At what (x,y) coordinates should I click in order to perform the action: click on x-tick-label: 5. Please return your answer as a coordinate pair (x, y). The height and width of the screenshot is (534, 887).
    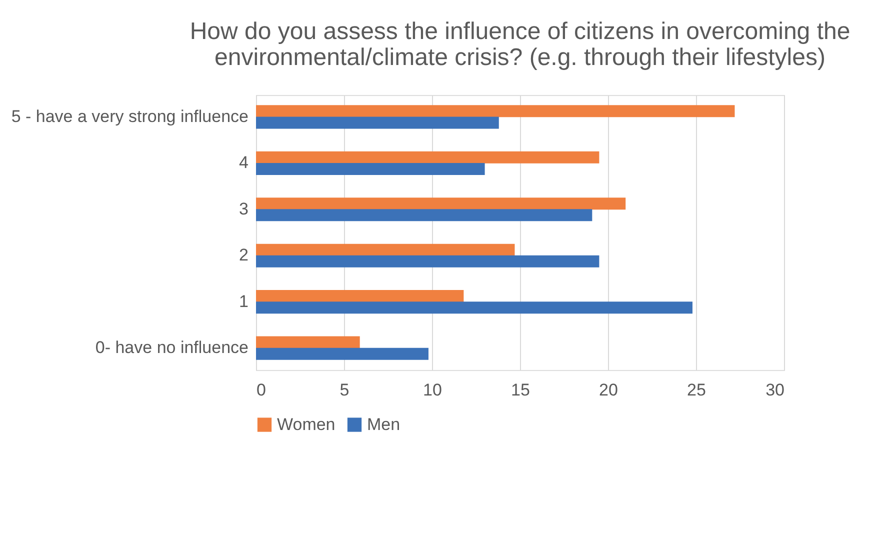
    Looking at the image, I should click on (345, 390).